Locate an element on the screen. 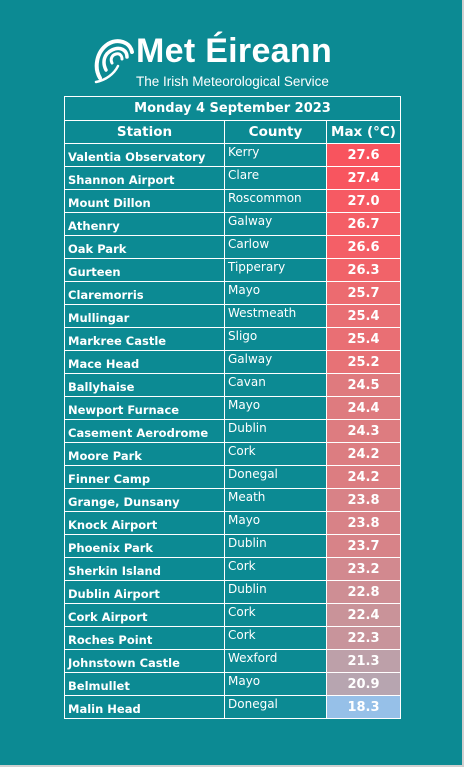  max-temp-cell: 24.4 is located at coordinates (363, 408).